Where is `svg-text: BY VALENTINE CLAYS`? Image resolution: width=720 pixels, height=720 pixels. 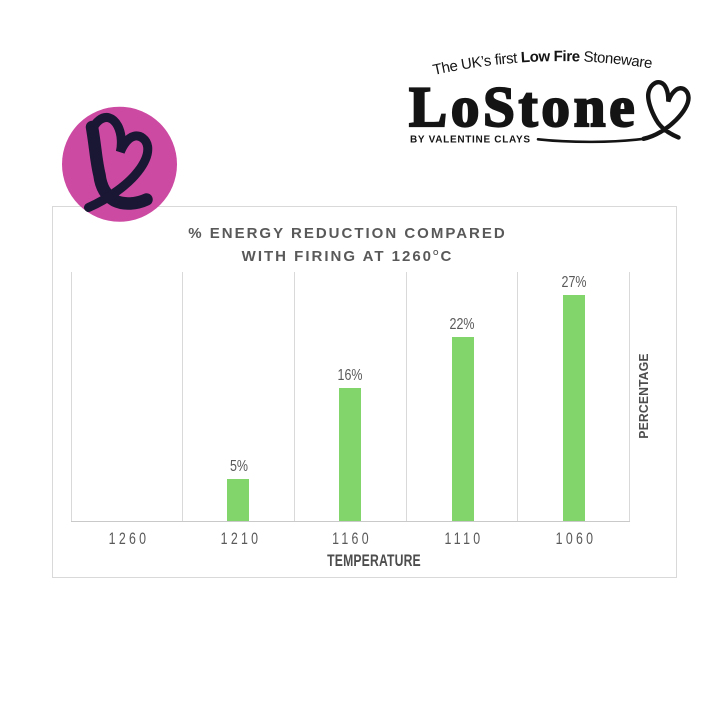 svg-text: BY VALENTINE CLAYS is located at coordinates (470, 140).